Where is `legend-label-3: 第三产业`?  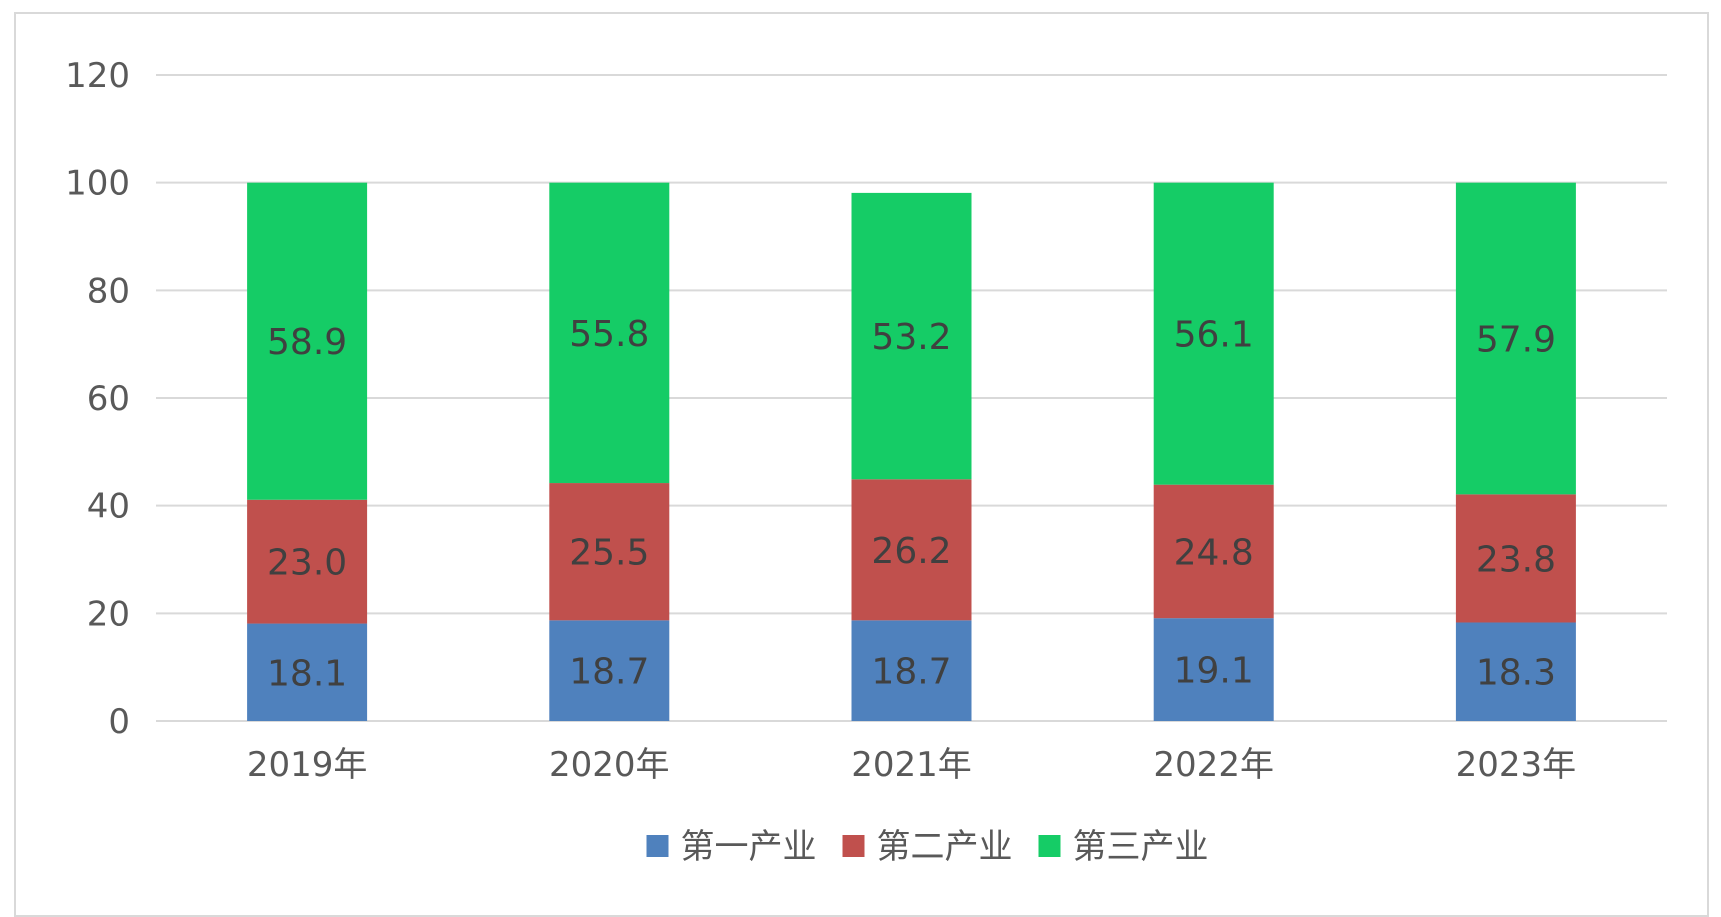
legend-label-3: 第三产业 is located at coordinates (1141, 847).